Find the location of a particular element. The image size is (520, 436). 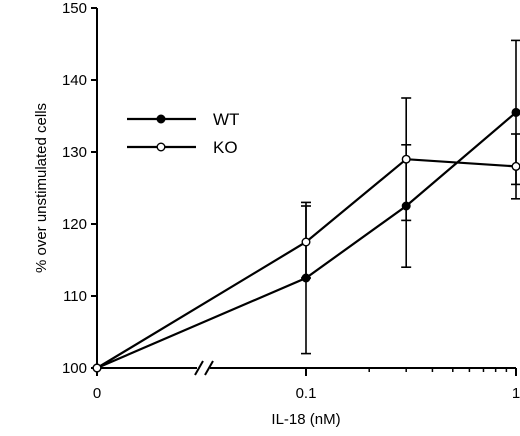

legend-label: KO is located at coordinates (225, 147).